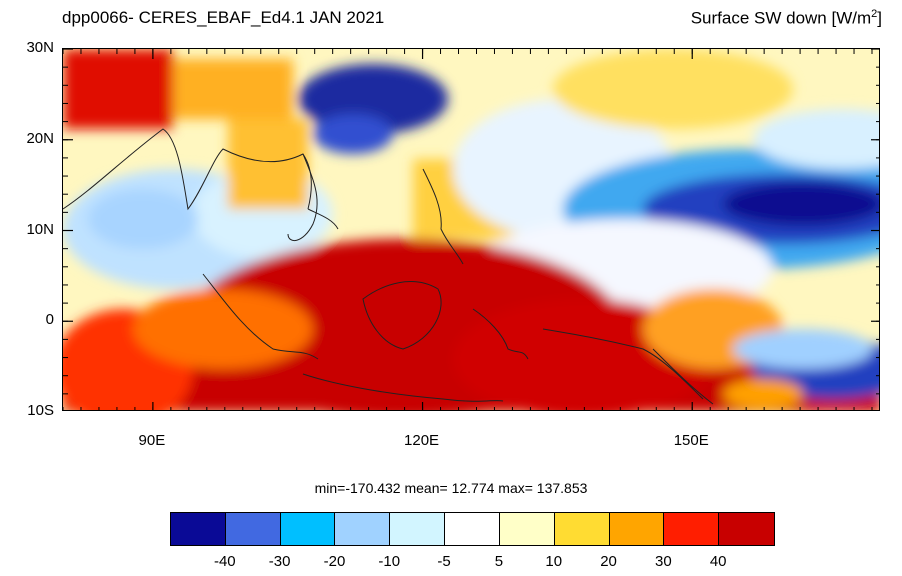 Image resolution: width=902 pixels, height=576 pixels. What do you see at coordinates (691, 440) in the screenshot?
I see `longitude-label: 150E` at bounding box center [691, 440].